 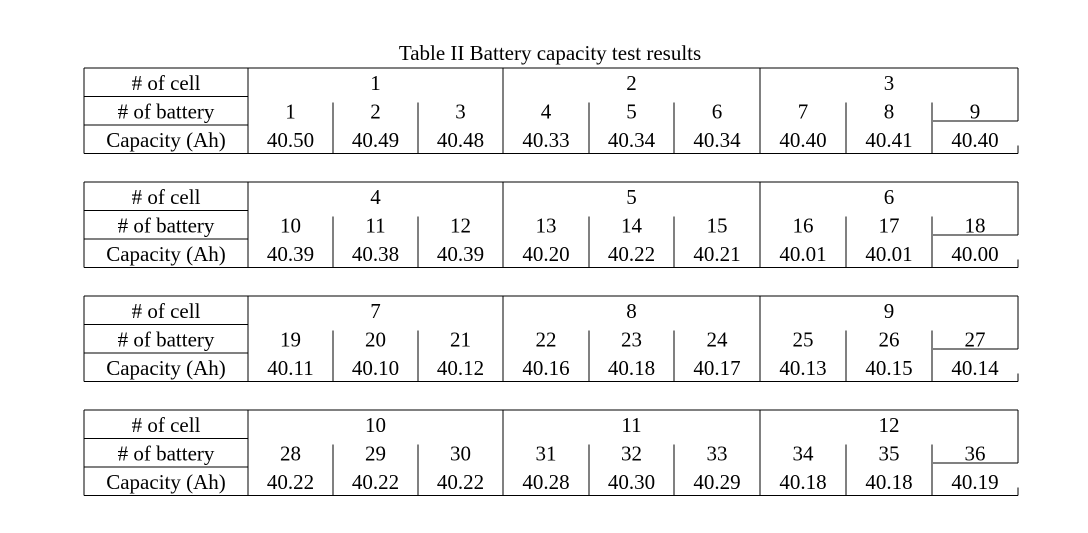 What do you see at coordinates (975, 112) in the screenshot?
I see `battery-number: 9` at bounding box center [975, 112].